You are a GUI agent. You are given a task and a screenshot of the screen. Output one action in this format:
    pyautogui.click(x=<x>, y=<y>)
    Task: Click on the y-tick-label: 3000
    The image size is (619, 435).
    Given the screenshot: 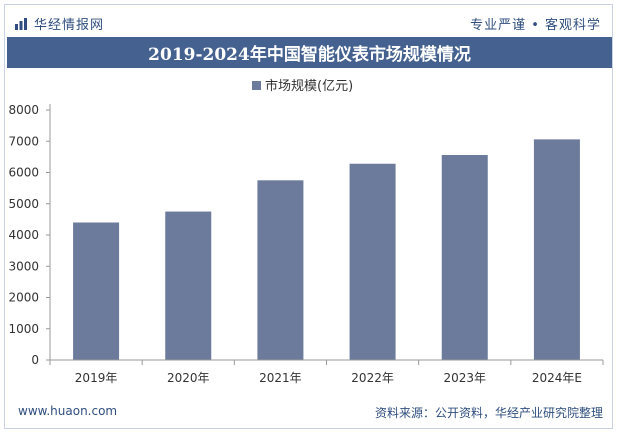 What is the action you would take?
    pyautogui.click(x=23, y=266)
    